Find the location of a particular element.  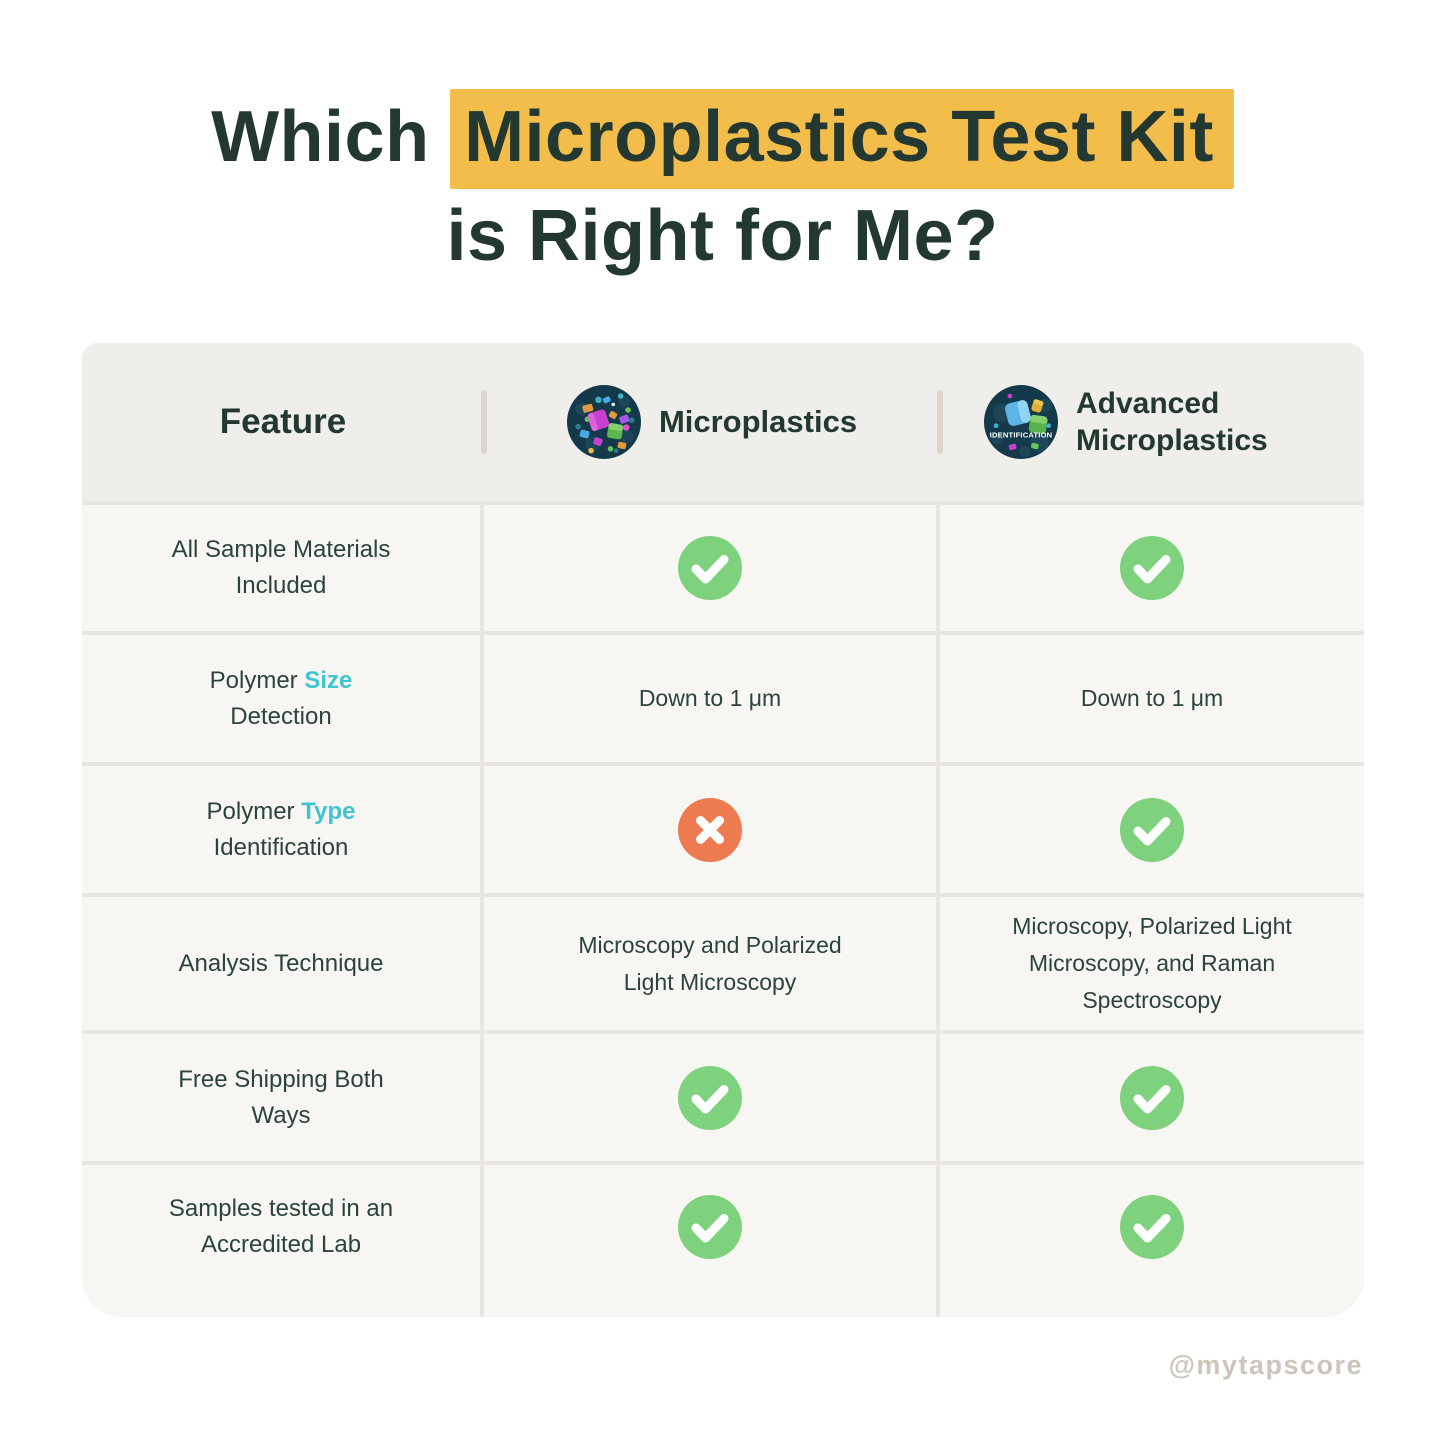

table-header: Feature is located at coordinates (723, 422).